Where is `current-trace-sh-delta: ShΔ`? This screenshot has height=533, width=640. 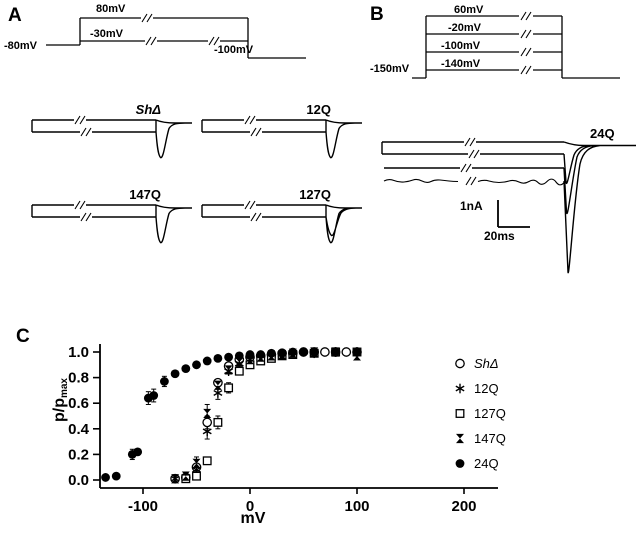
current-trace-sh-delta: ShΔ is located at coordinates (111, 130).